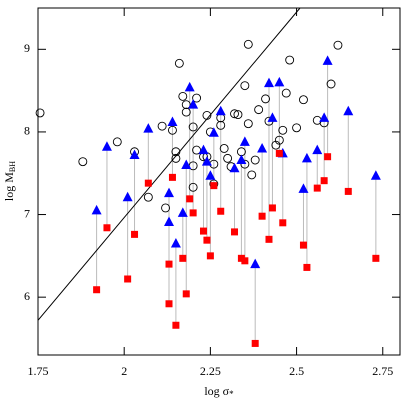 This screenshot has width=407, height=407. Describe the element at coordinates (382, 371) in the screenshot. I see `x-tick-label: 2.75` at that location.